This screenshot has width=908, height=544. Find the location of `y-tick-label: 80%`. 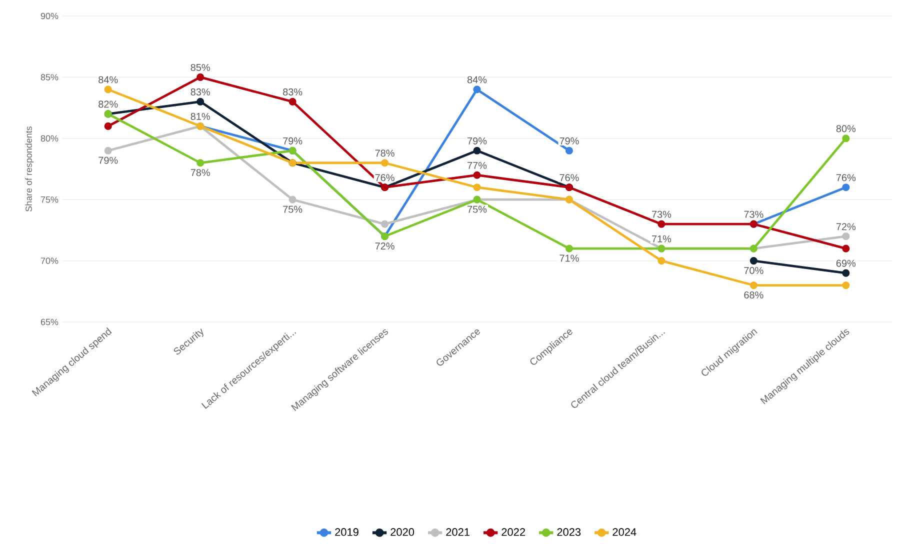

y-tick-label: 80% is located at coordinates (49, 138).